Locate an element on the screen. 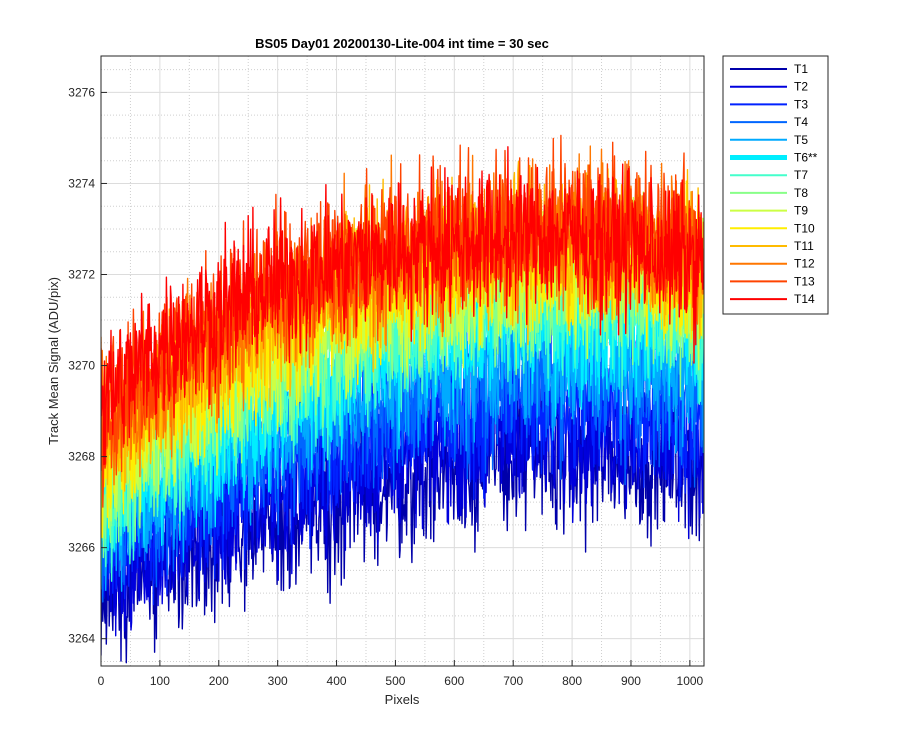  y-tick-label: 3272 is located at coordinates (81, 275).